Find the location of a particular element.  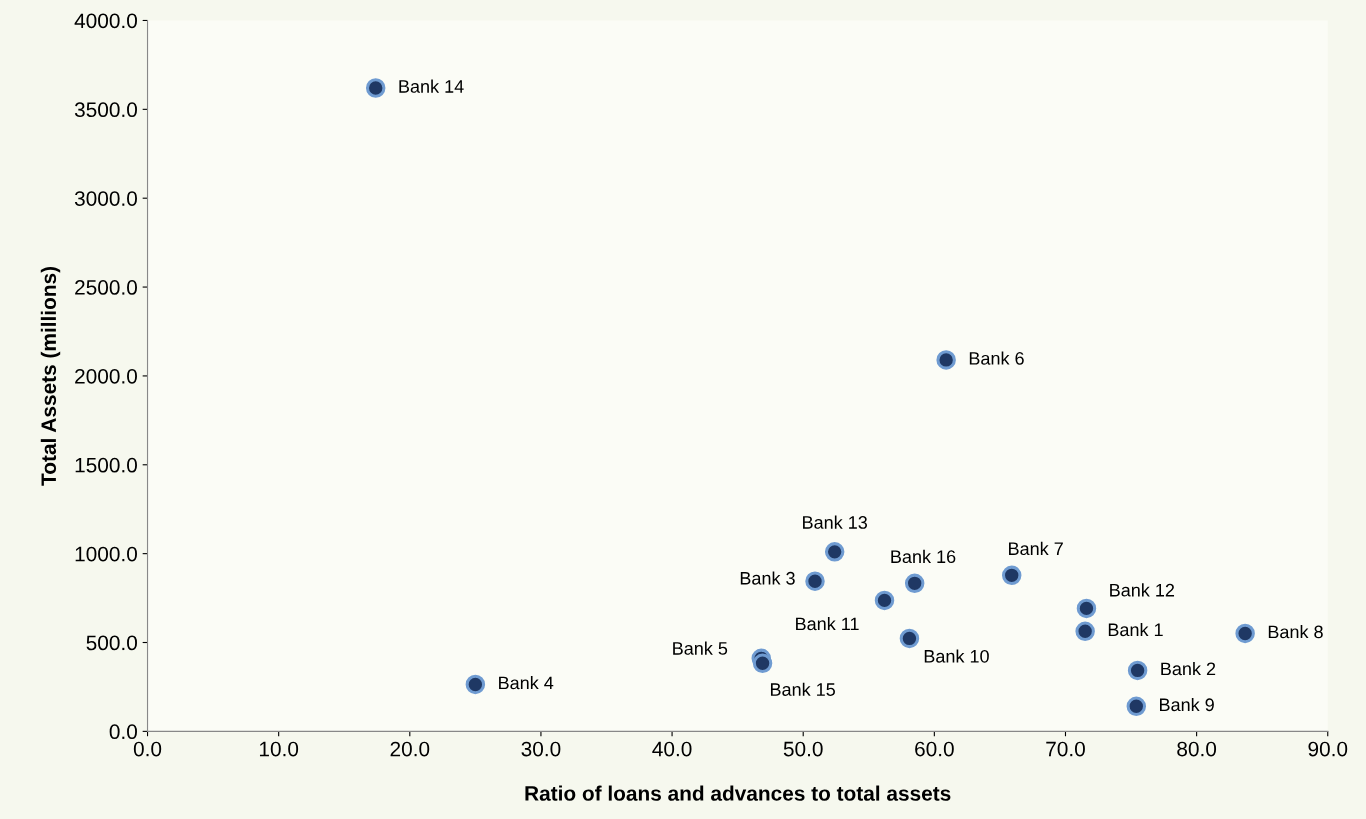

x-tick-label: 0.0 is located at coordinates (147, 749).